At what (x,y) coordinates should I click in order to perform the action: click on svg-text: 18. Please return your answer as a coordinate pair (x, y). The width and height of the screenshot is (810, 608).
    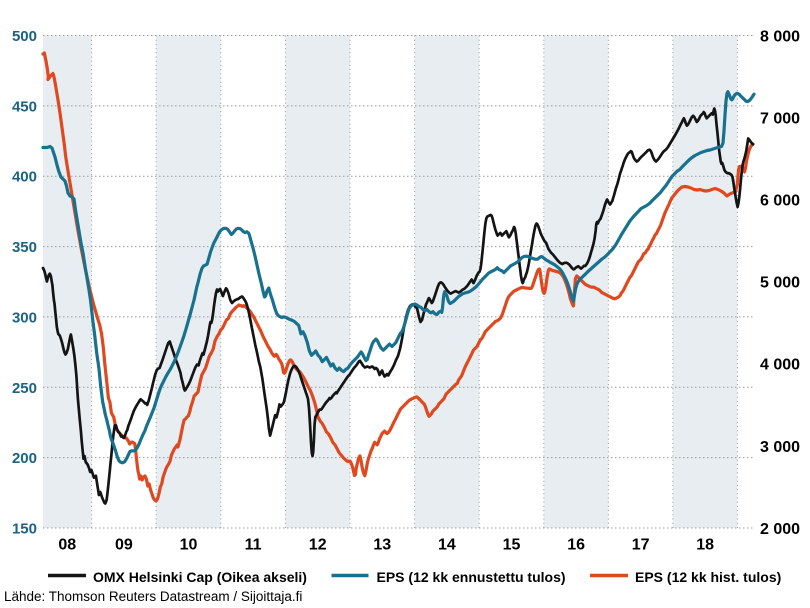
    Looking at the image, I should click on (705, 545).